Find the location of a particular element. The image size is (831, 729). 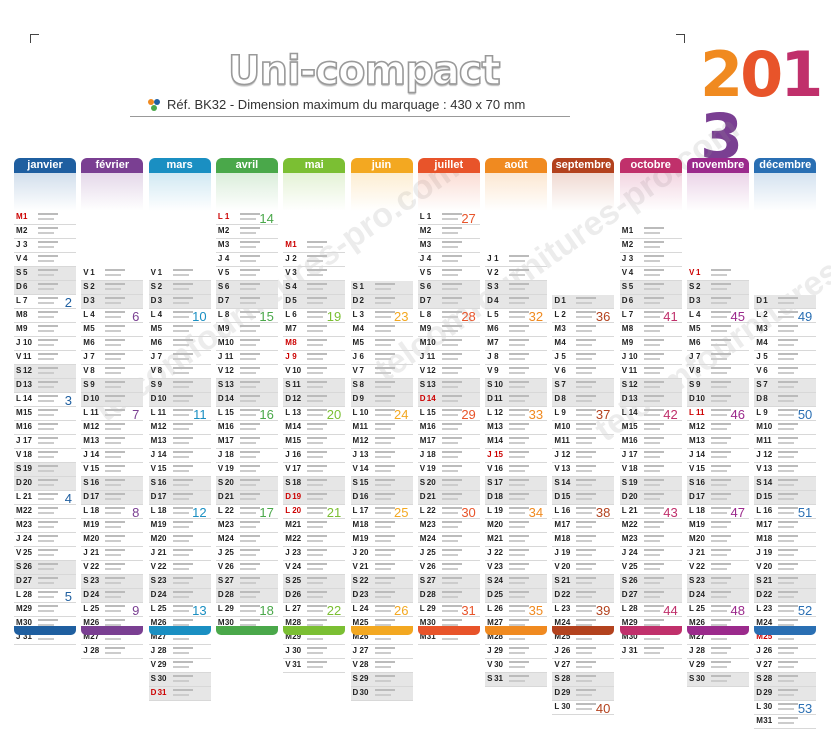

day-number: 28 is located at coordinates (162, 650).